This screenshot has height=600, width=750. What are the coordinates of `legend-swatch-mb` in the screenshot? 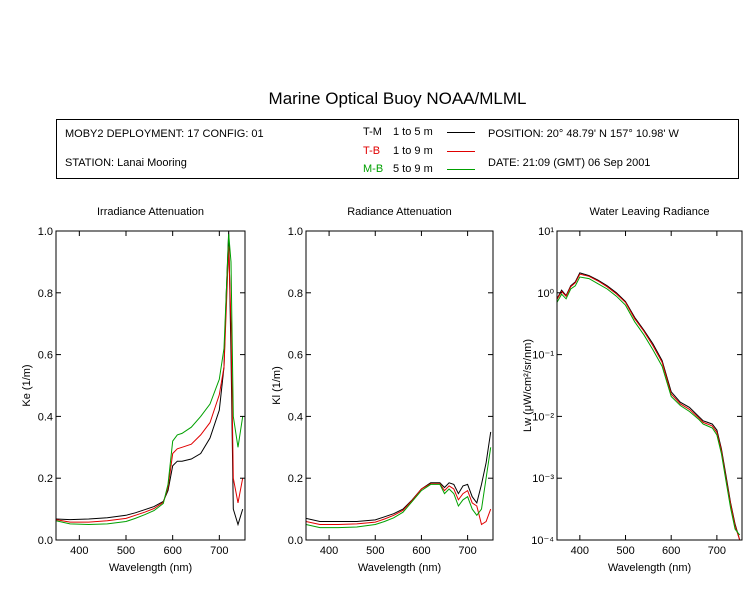 It's located at (461, 169).